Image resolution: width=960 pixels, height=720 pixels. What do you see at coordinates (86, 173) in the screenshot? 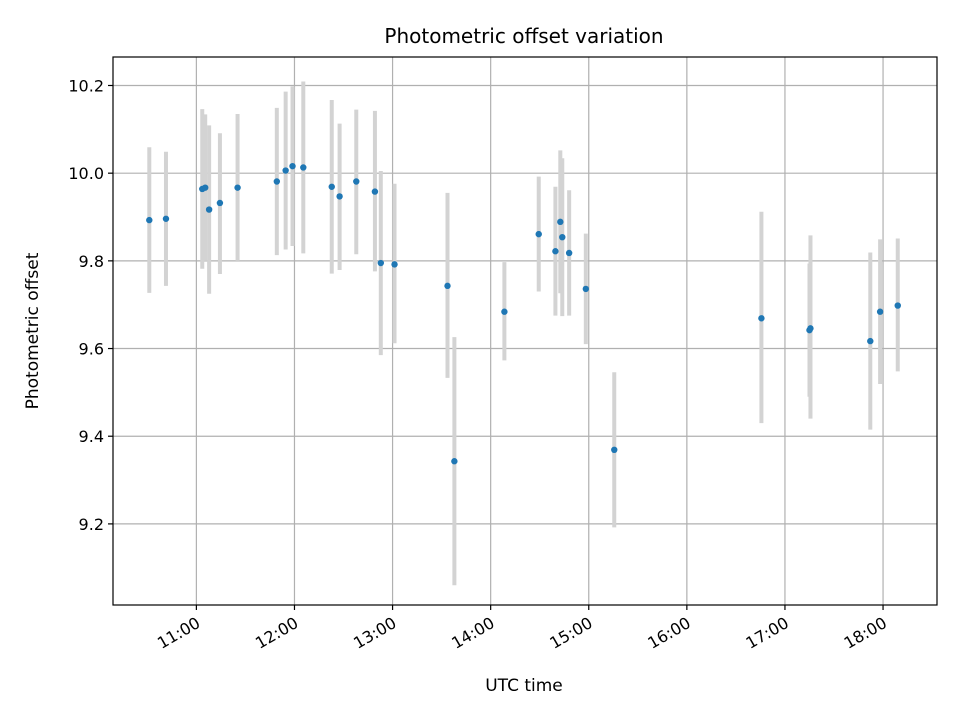
I see `y-tick-label: 10.0` at bounding box center [86, 173].